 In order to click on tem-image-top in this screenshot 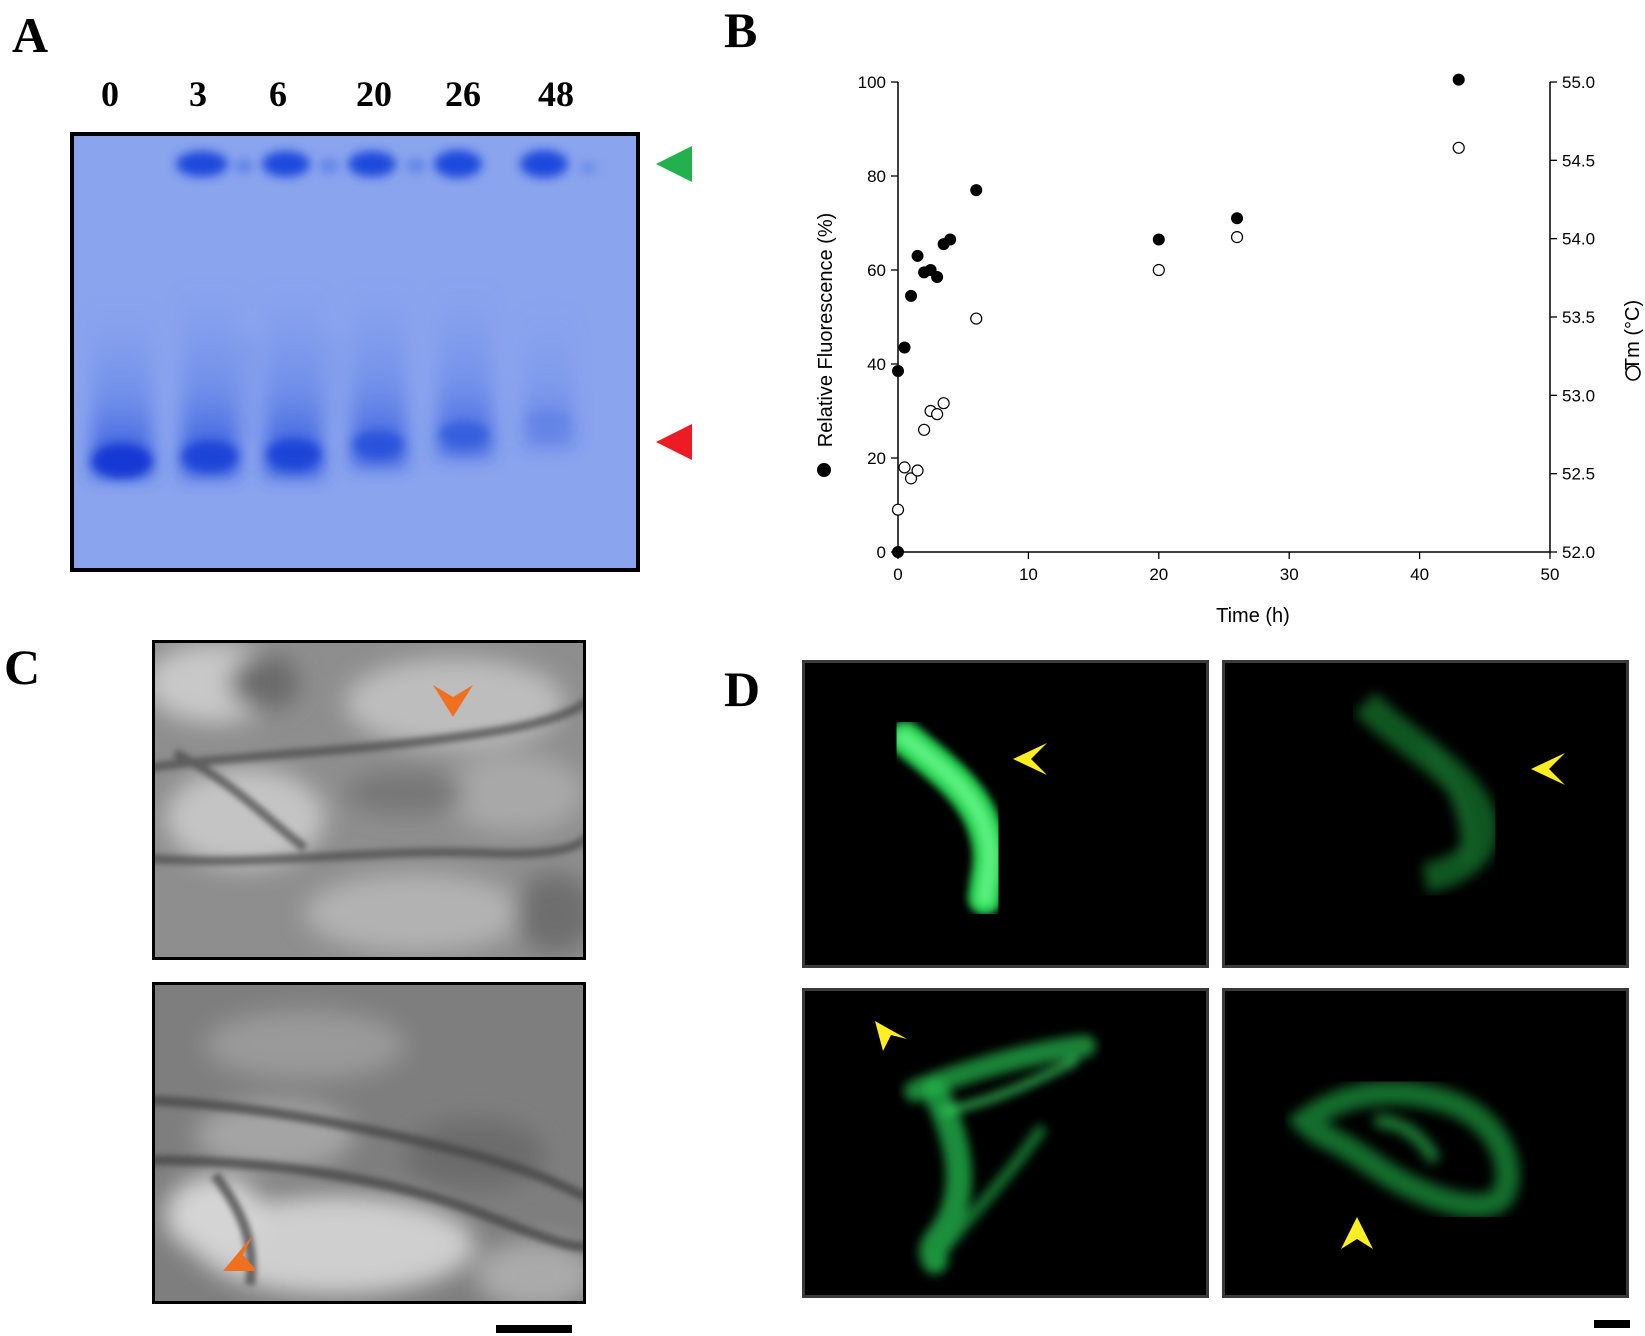, I will do `click(369, 800)`.